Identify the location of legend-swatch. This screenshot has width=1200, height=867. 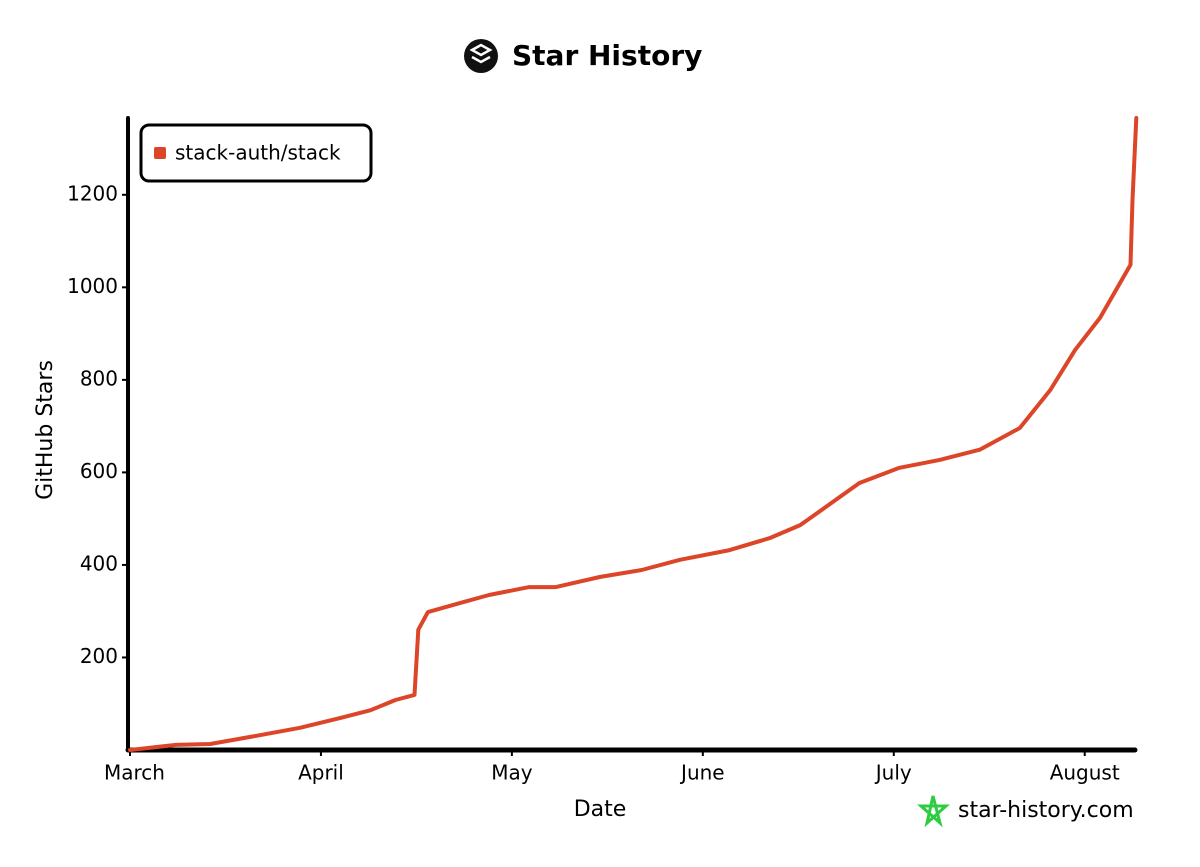
(160, 153).